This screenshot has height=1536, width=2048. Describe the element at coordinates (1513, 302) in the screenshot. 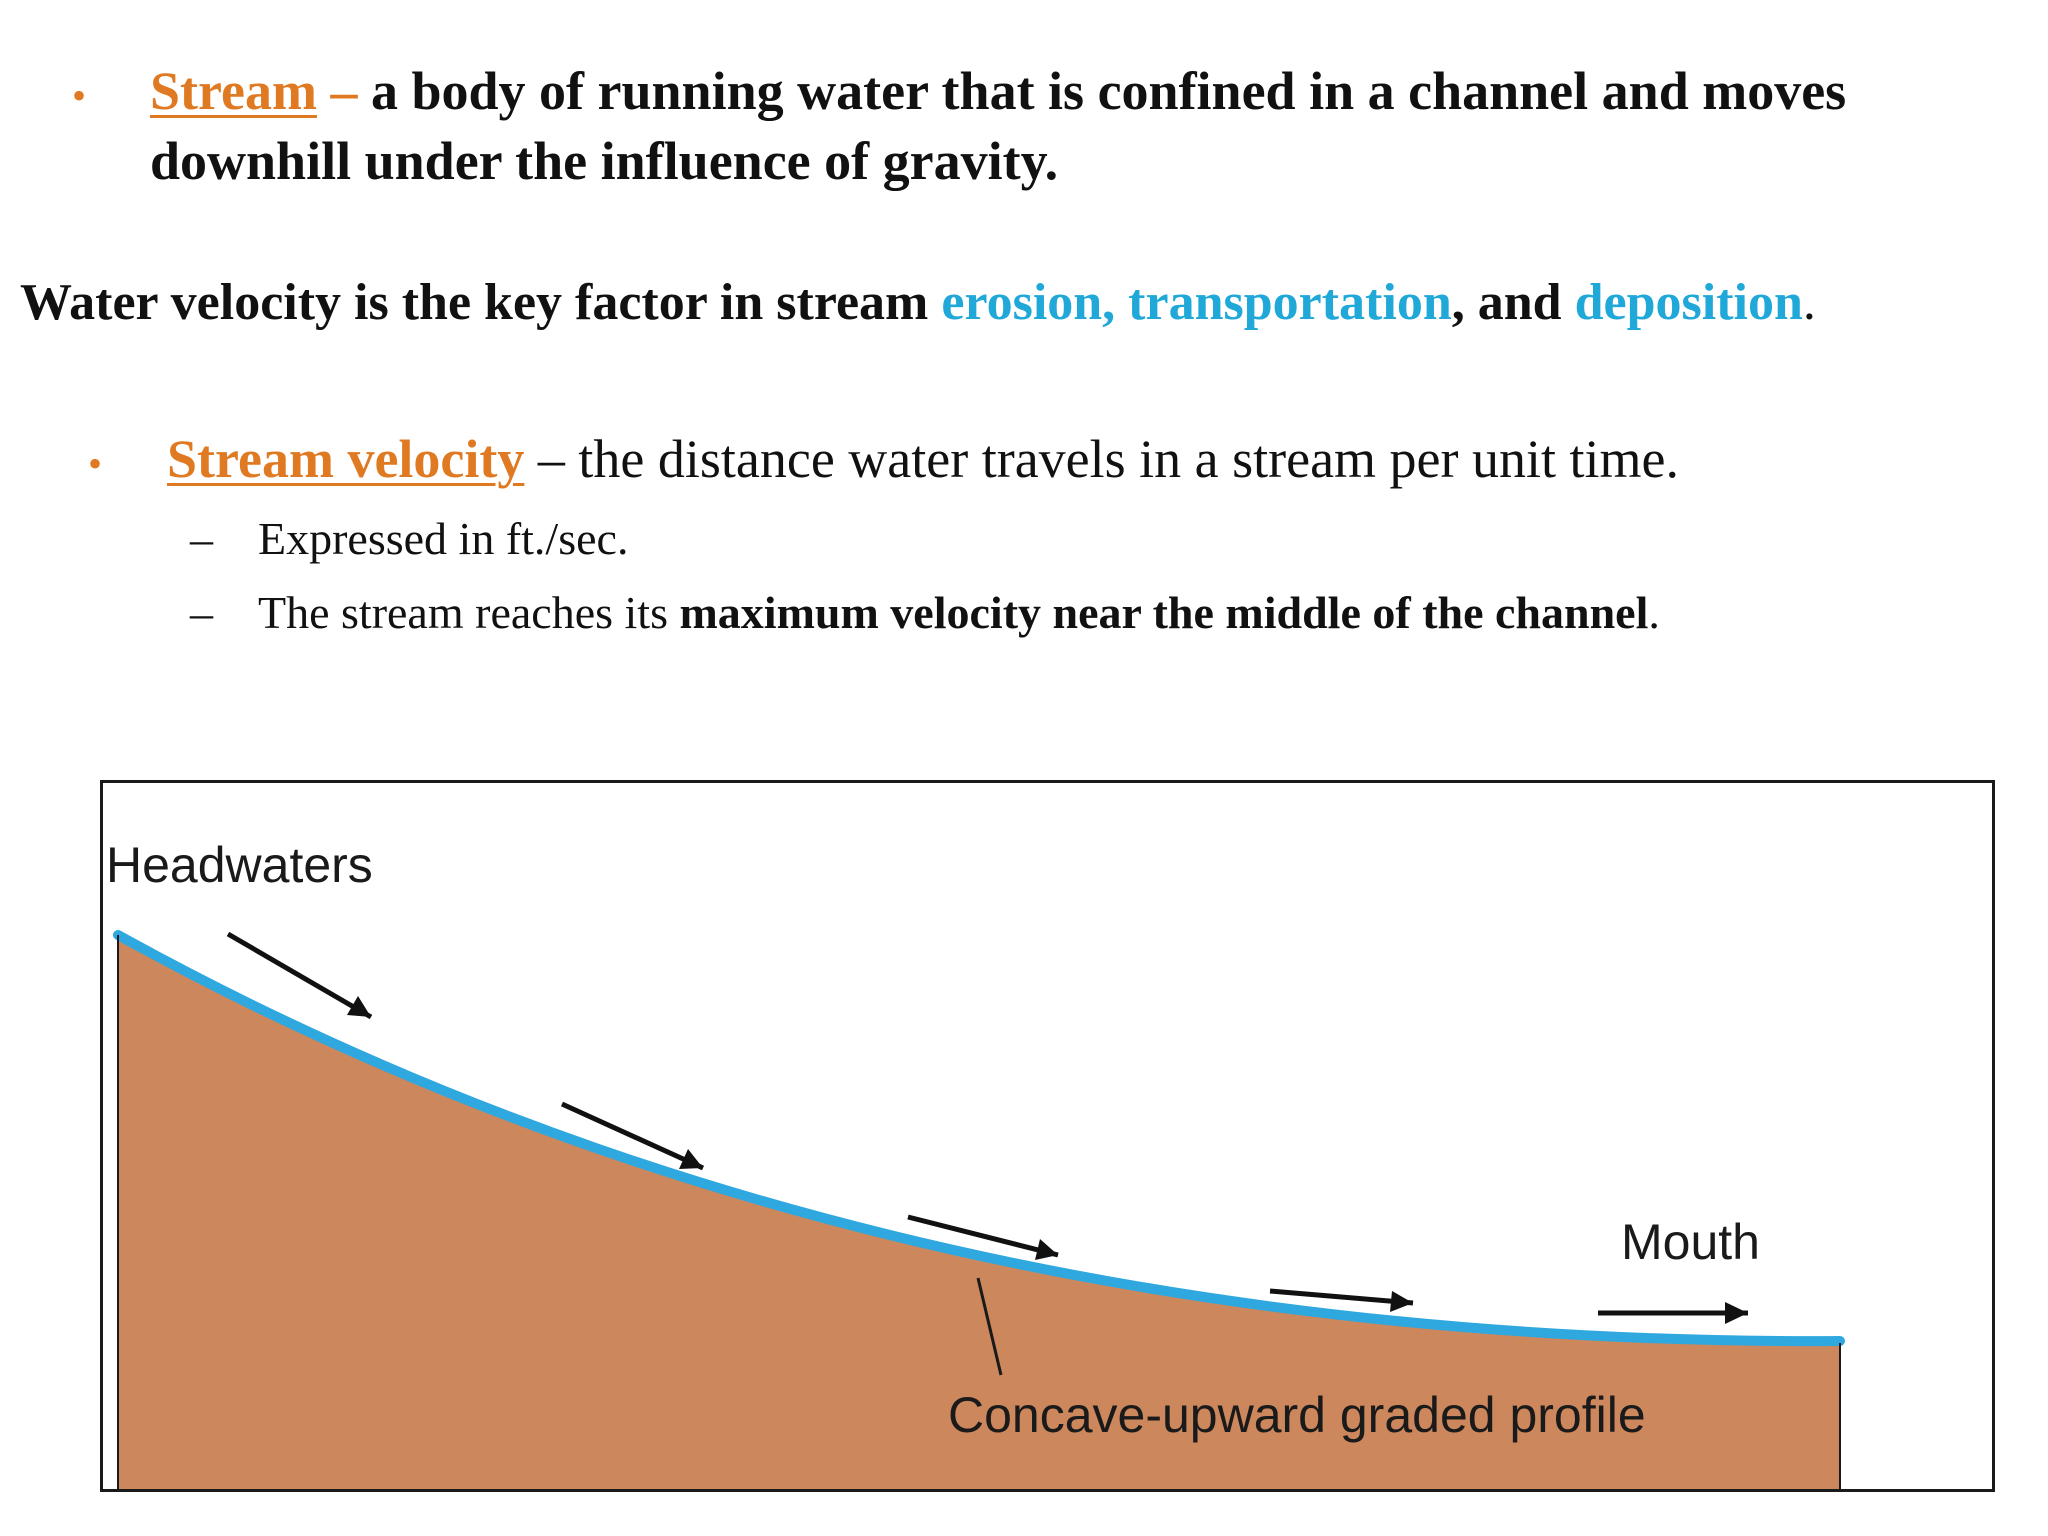

I see `key-statement-part-2: , and` at that location.